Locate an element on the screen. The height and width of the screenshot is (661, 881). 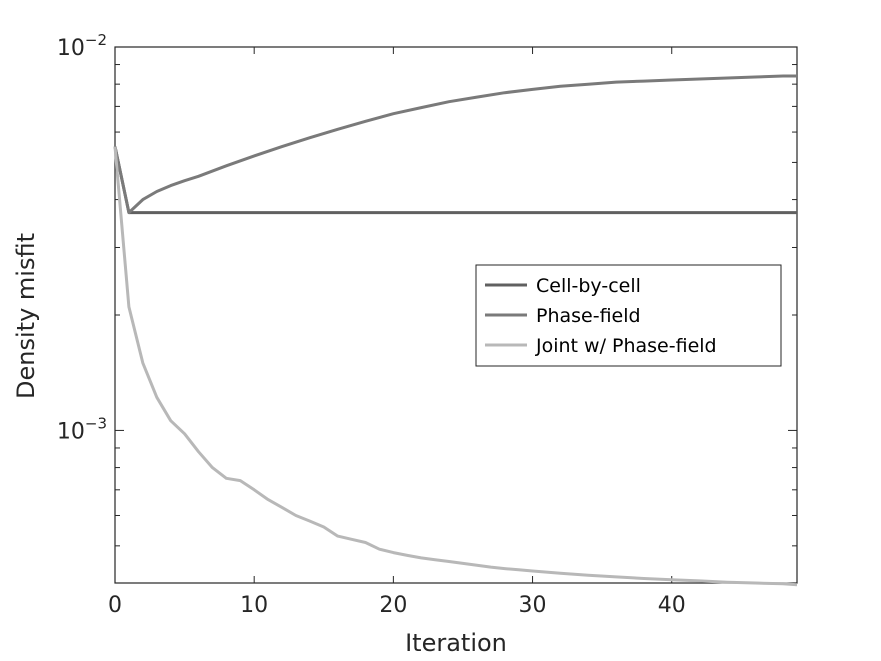
x-tick-label: 40 is located at coordinates (672, 605).